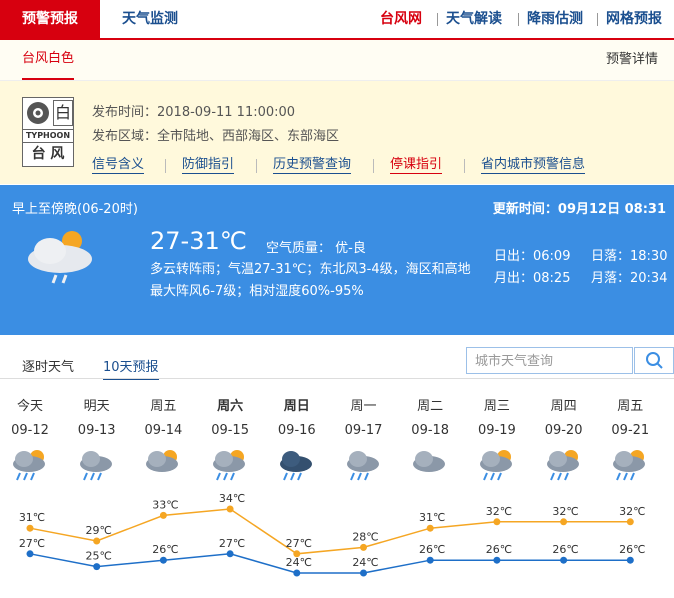 Image resolution: width=674 pixels, height=598 pixels. I want to click on date-label: 09-13, so click(96, 430).